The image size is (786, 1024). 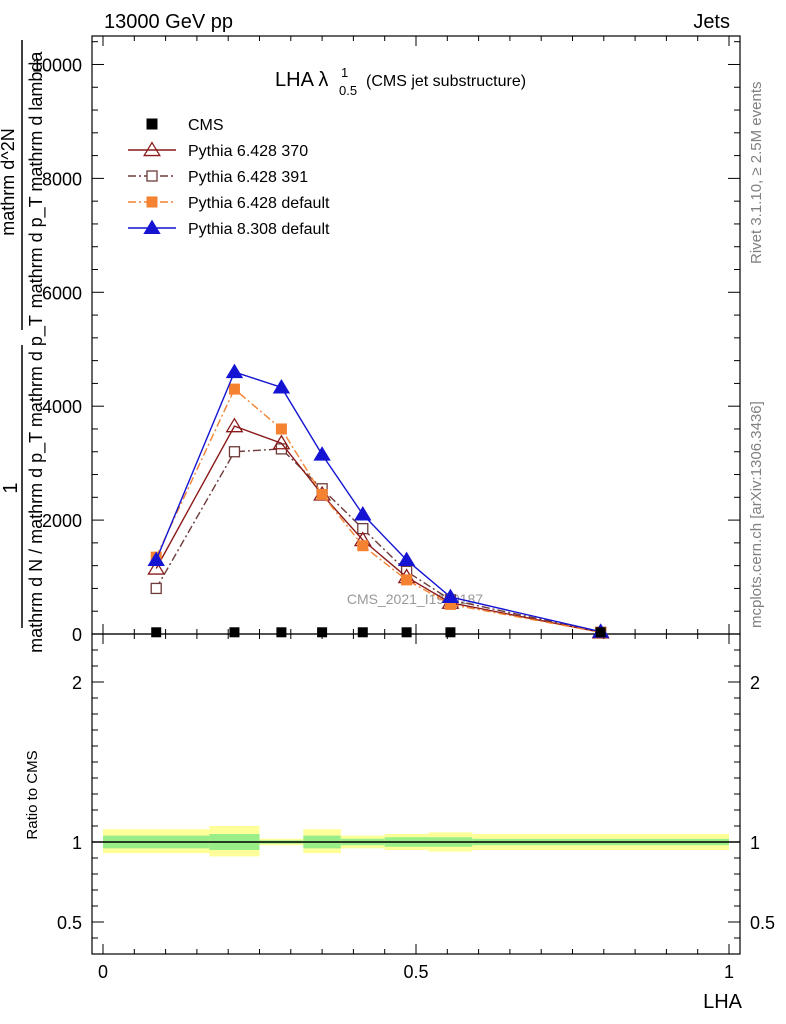 I want to click on rivet-label: Rivet 3.1.10, ≥ 2.5M events, so click(x=756, y=173).